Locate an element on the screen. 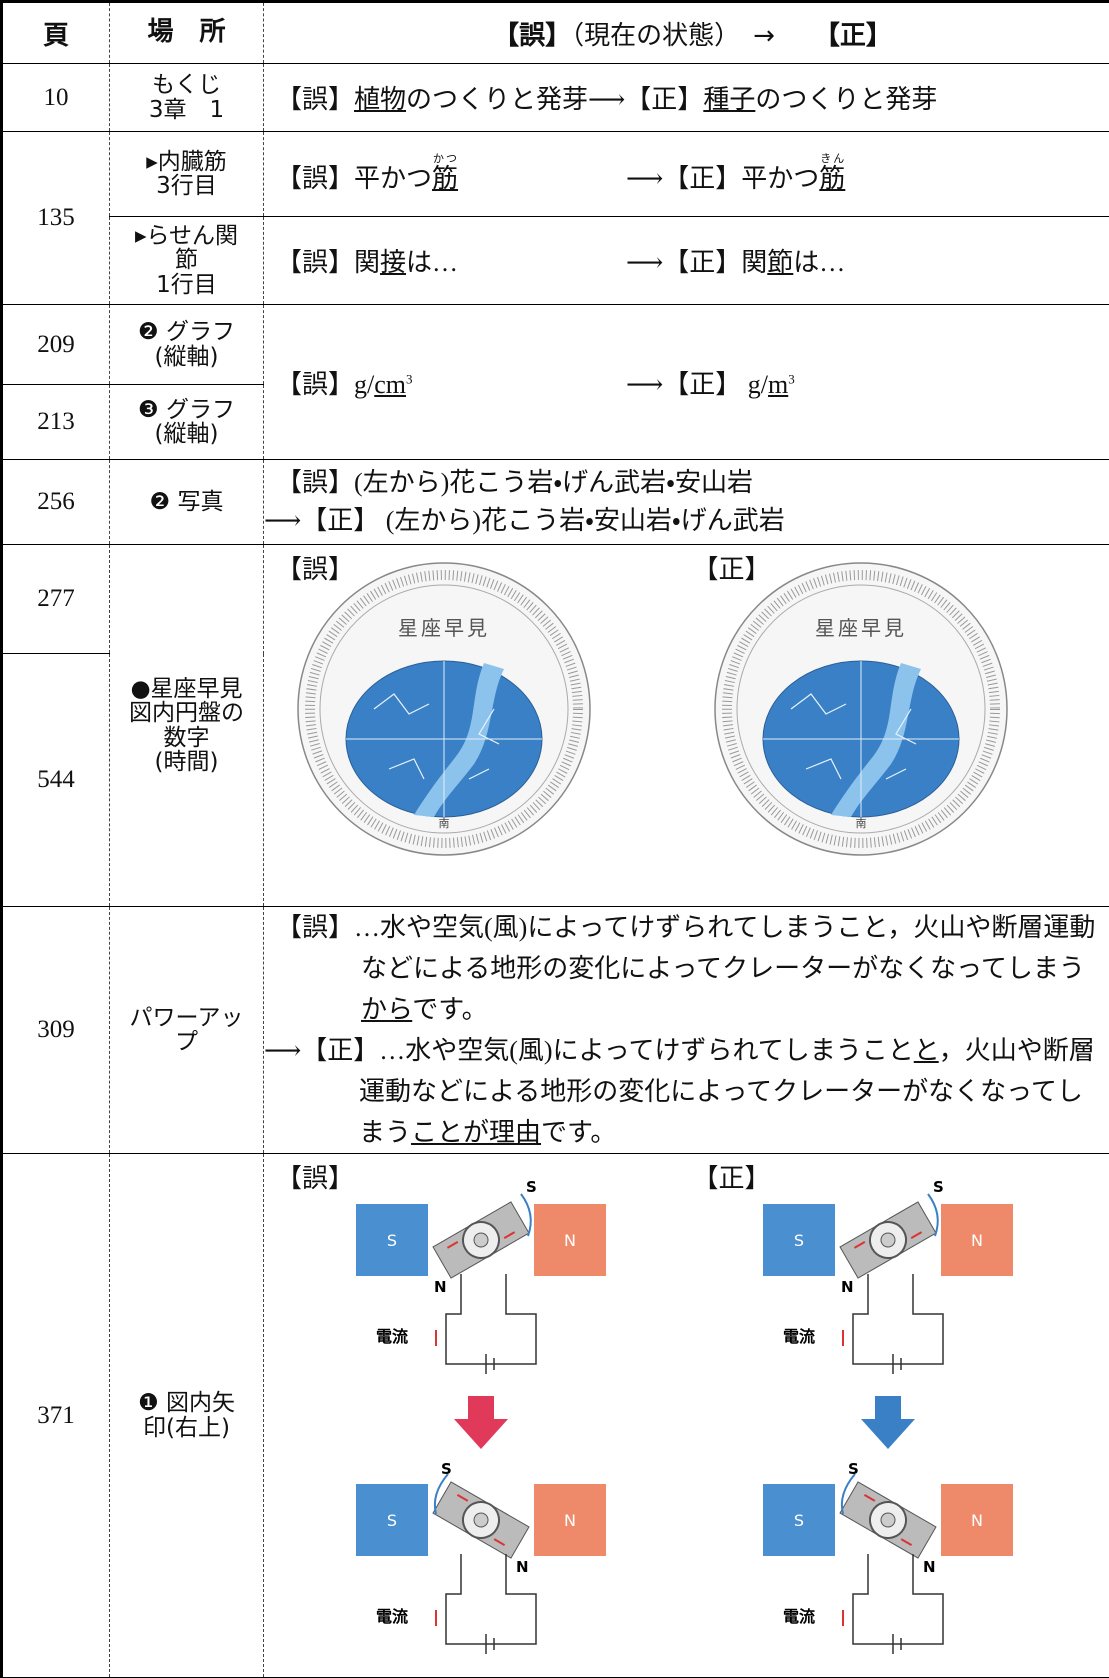  text-segment: から is located at coordinates (386, 1009).